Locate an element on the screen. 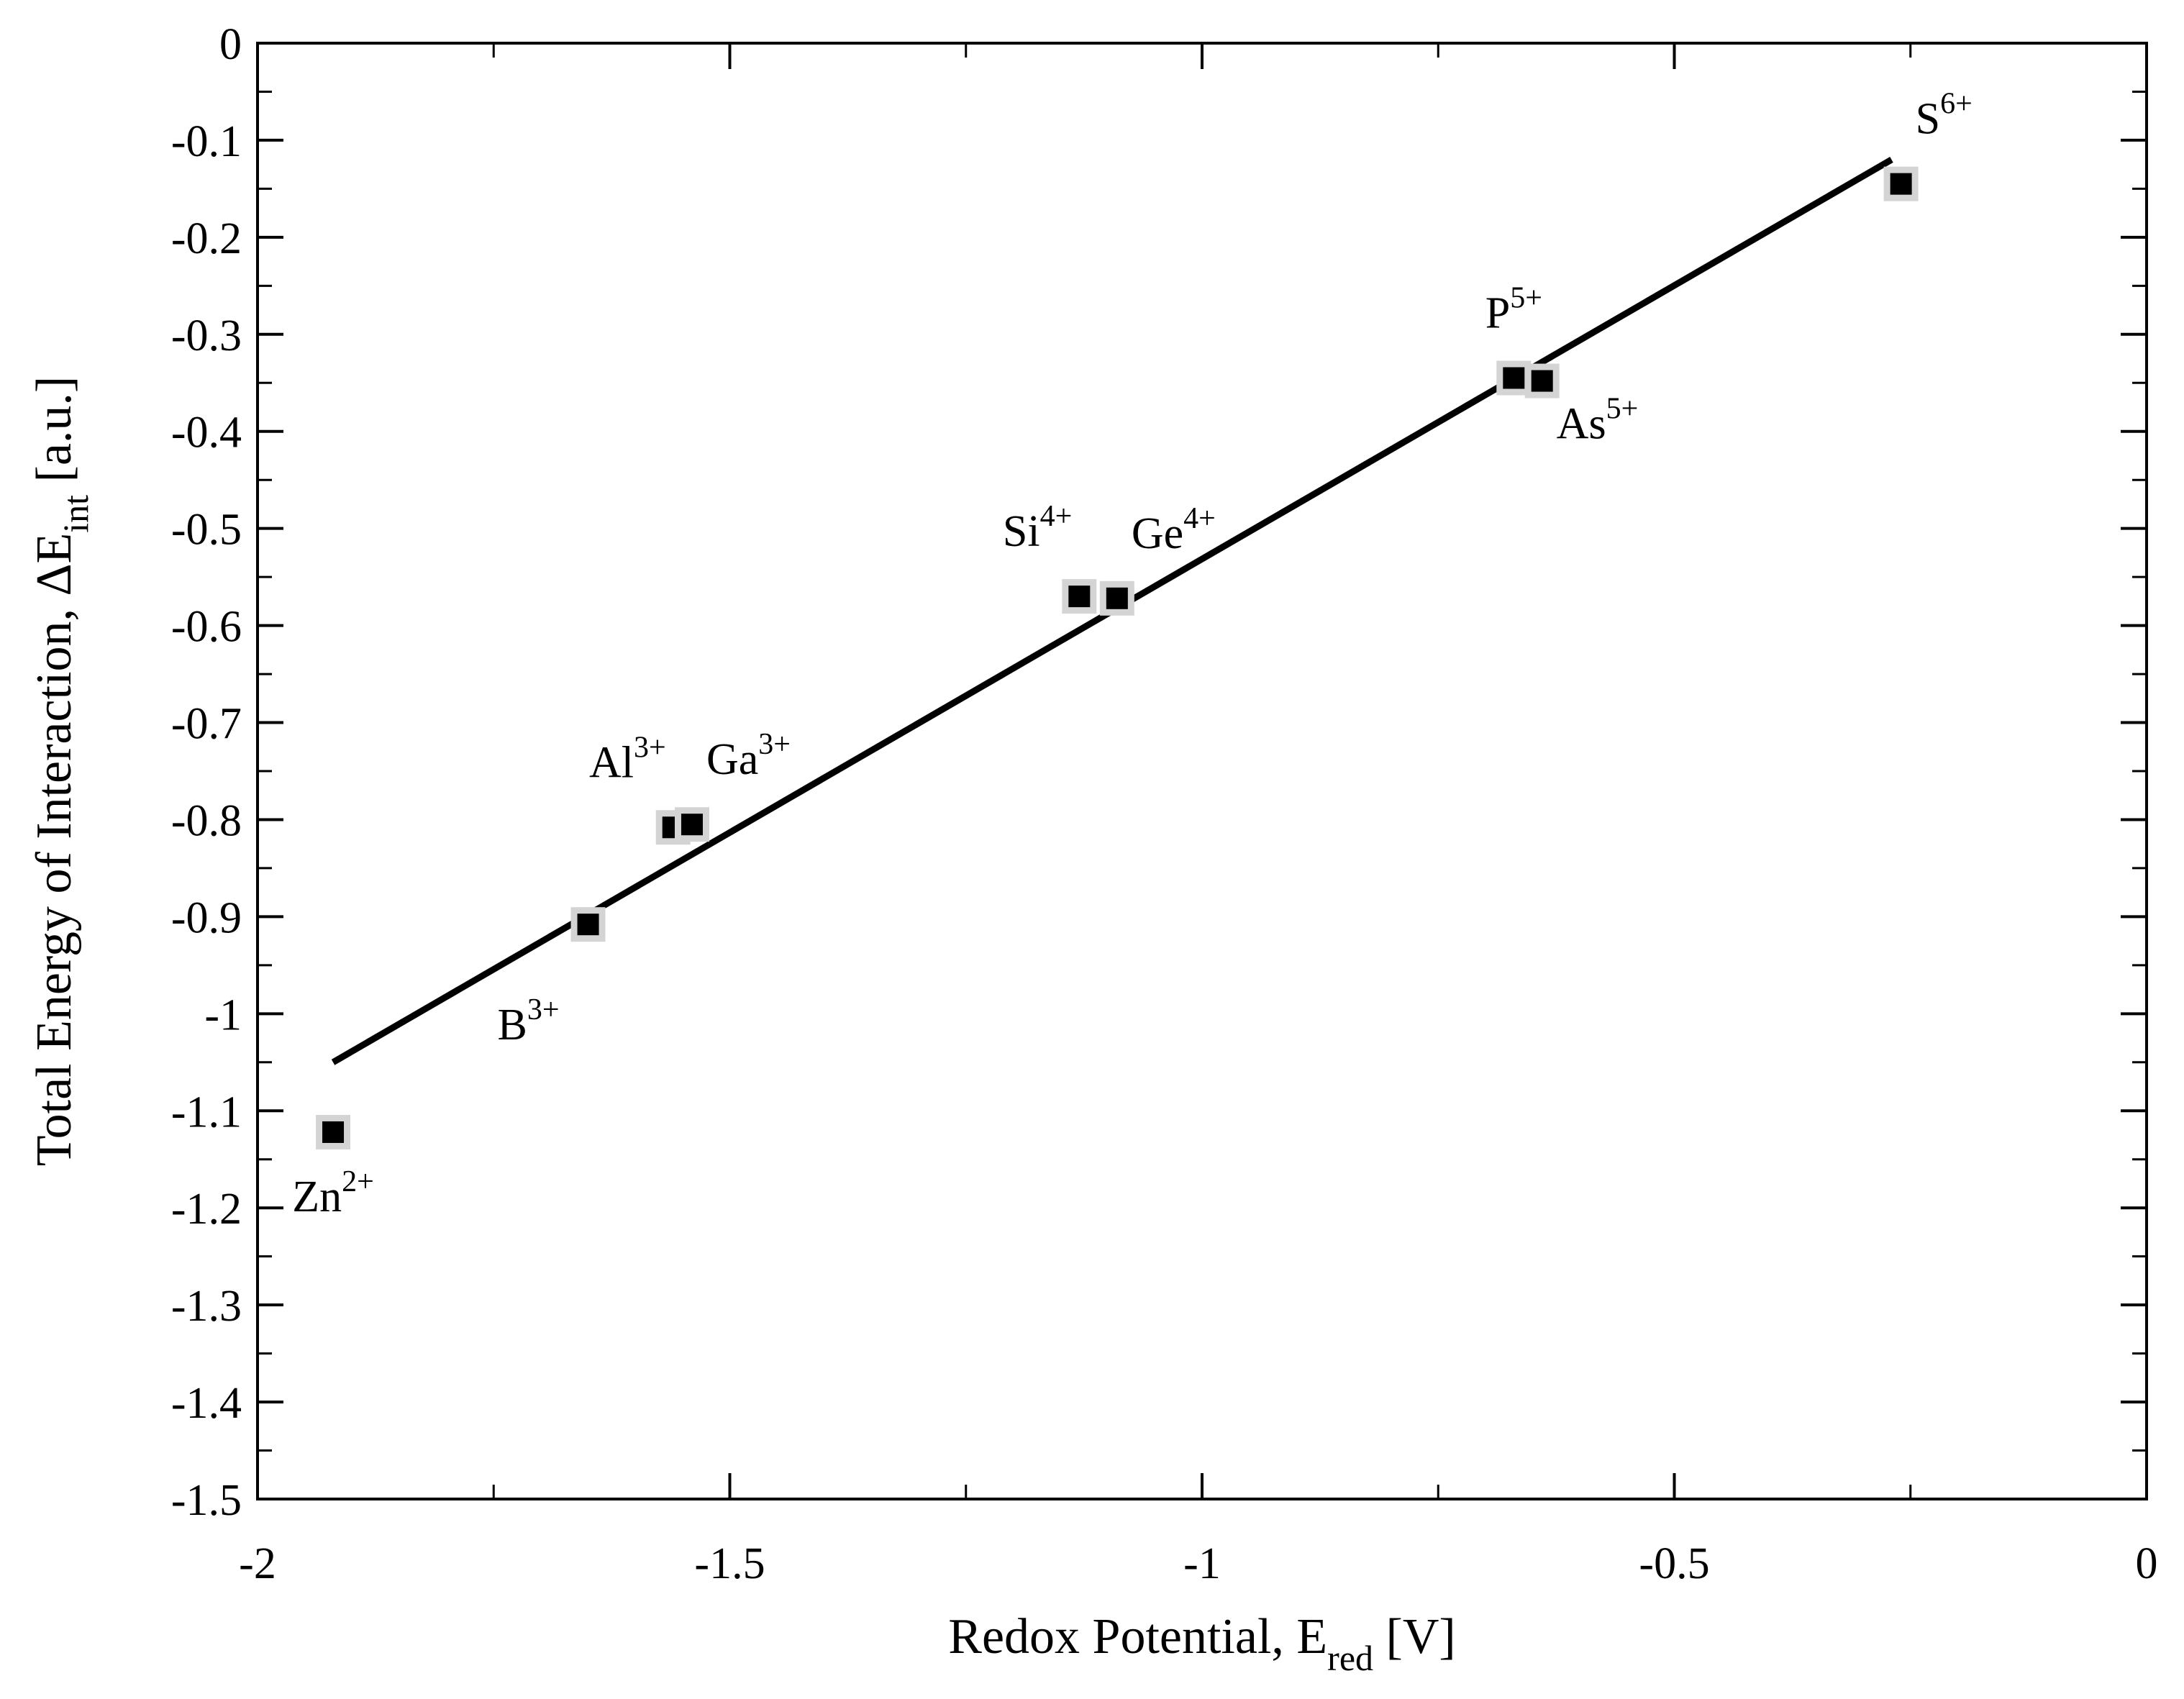 Image resolution: width=2184 pixels, height=1699 pixels. point-label-s: S6+ is located at coordinates (1944, 116).